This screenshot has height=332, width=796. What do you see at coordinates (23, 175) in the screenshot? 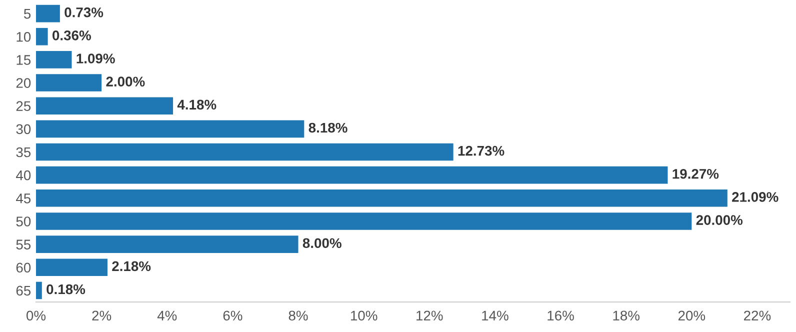
I see `y-tick-label: 40` at bounding box center [23, 175].